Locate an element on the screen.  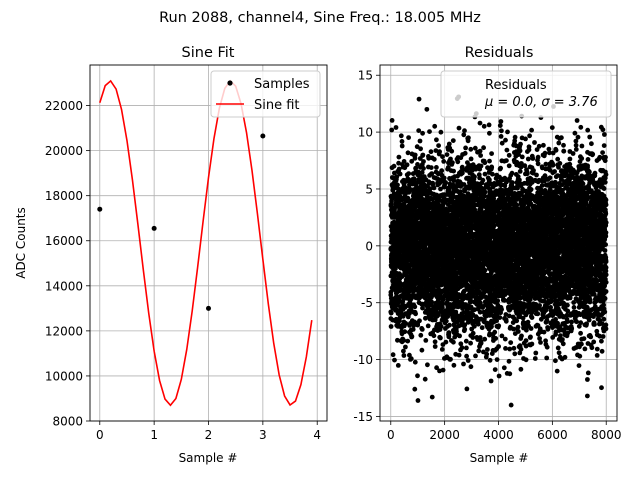
x-tick-label: 1 is located at coordinates (154, 435).